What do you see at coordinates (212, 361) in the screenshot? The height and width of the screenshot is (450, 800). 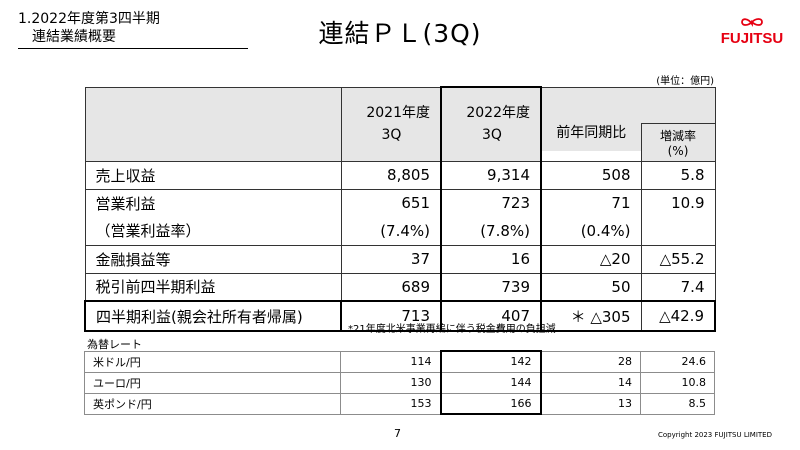 I see `fx-label-usd: 米ドル/円` at bounding box center [212, 361].